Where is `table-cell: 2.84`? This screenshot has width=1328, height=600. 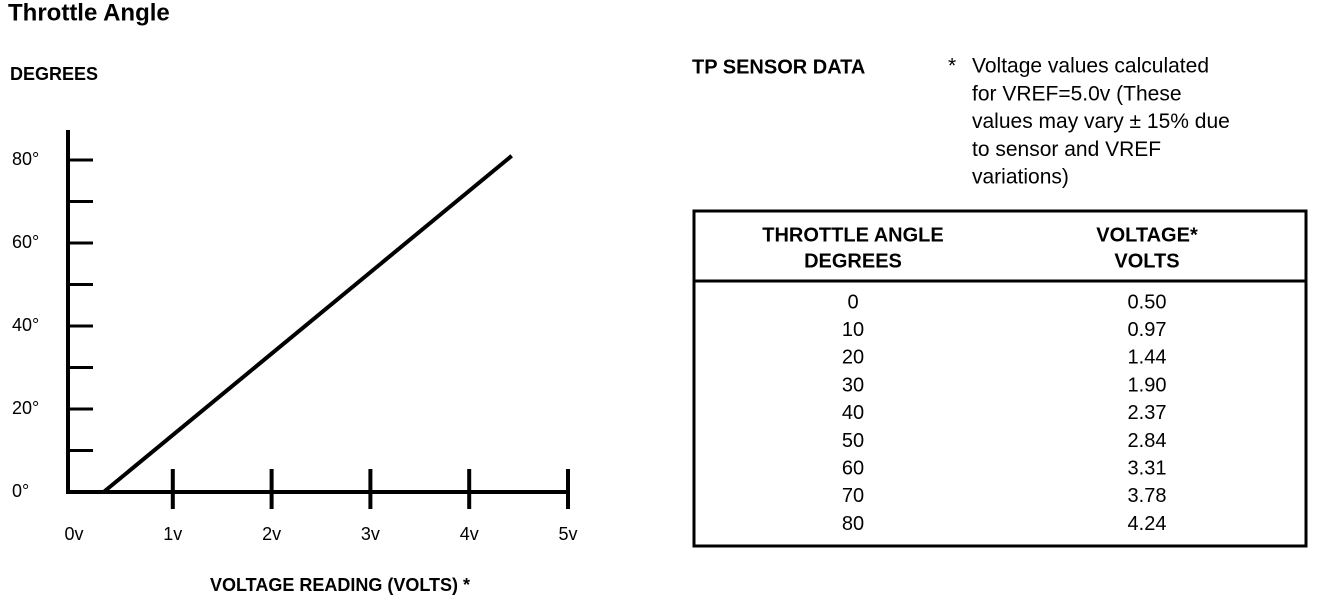
table-cell: 2.84 is located at coordinates (1147, 441).